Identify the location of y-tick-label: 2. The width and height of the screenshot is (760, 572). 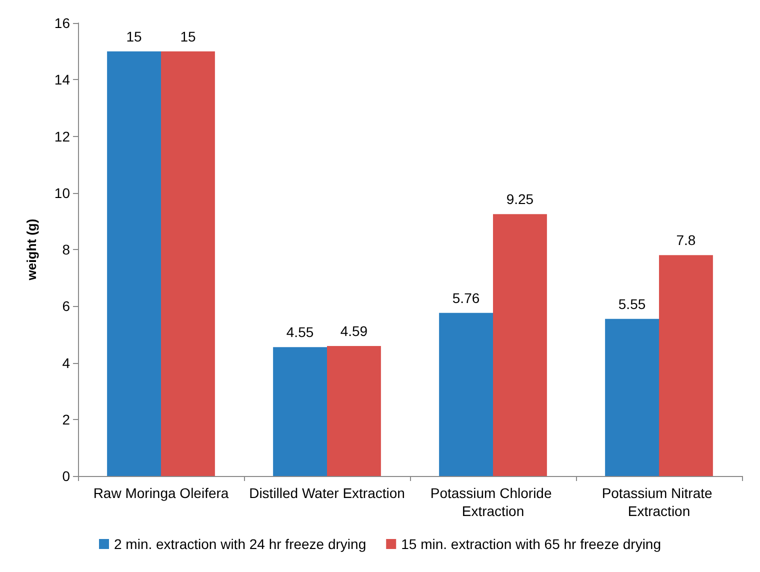
(66, 419).